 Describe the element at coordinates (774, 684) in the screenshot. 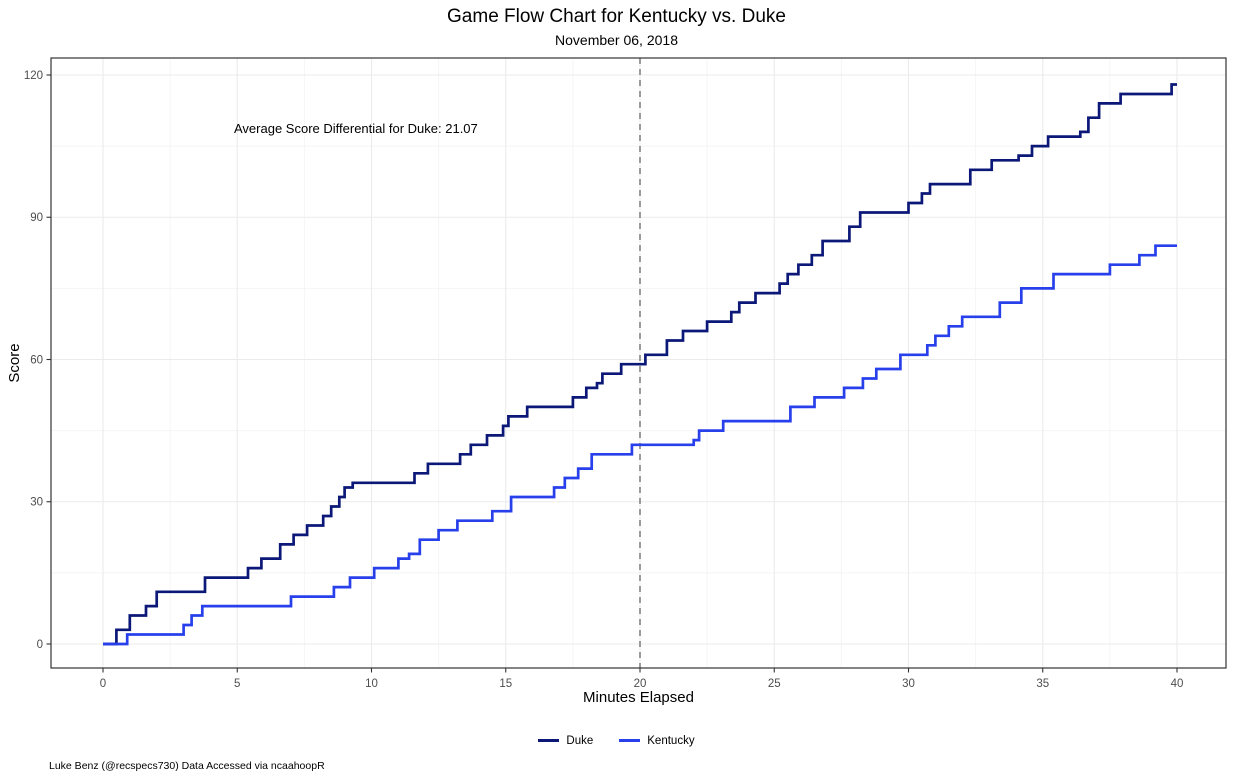

I see `x-tick-label: 25` at that location.